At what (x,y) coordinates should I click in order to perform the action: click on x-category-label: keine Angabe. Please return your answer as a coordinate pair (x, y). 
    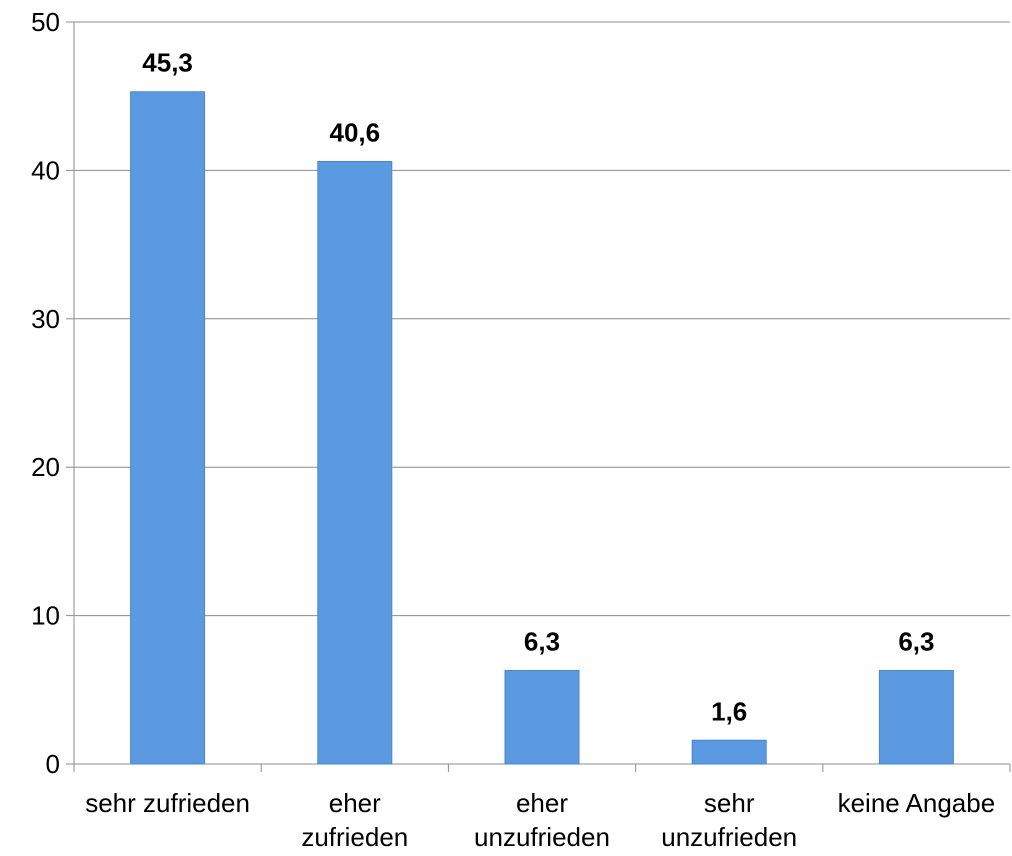
    Looking at the image, I should click on (917, 803).